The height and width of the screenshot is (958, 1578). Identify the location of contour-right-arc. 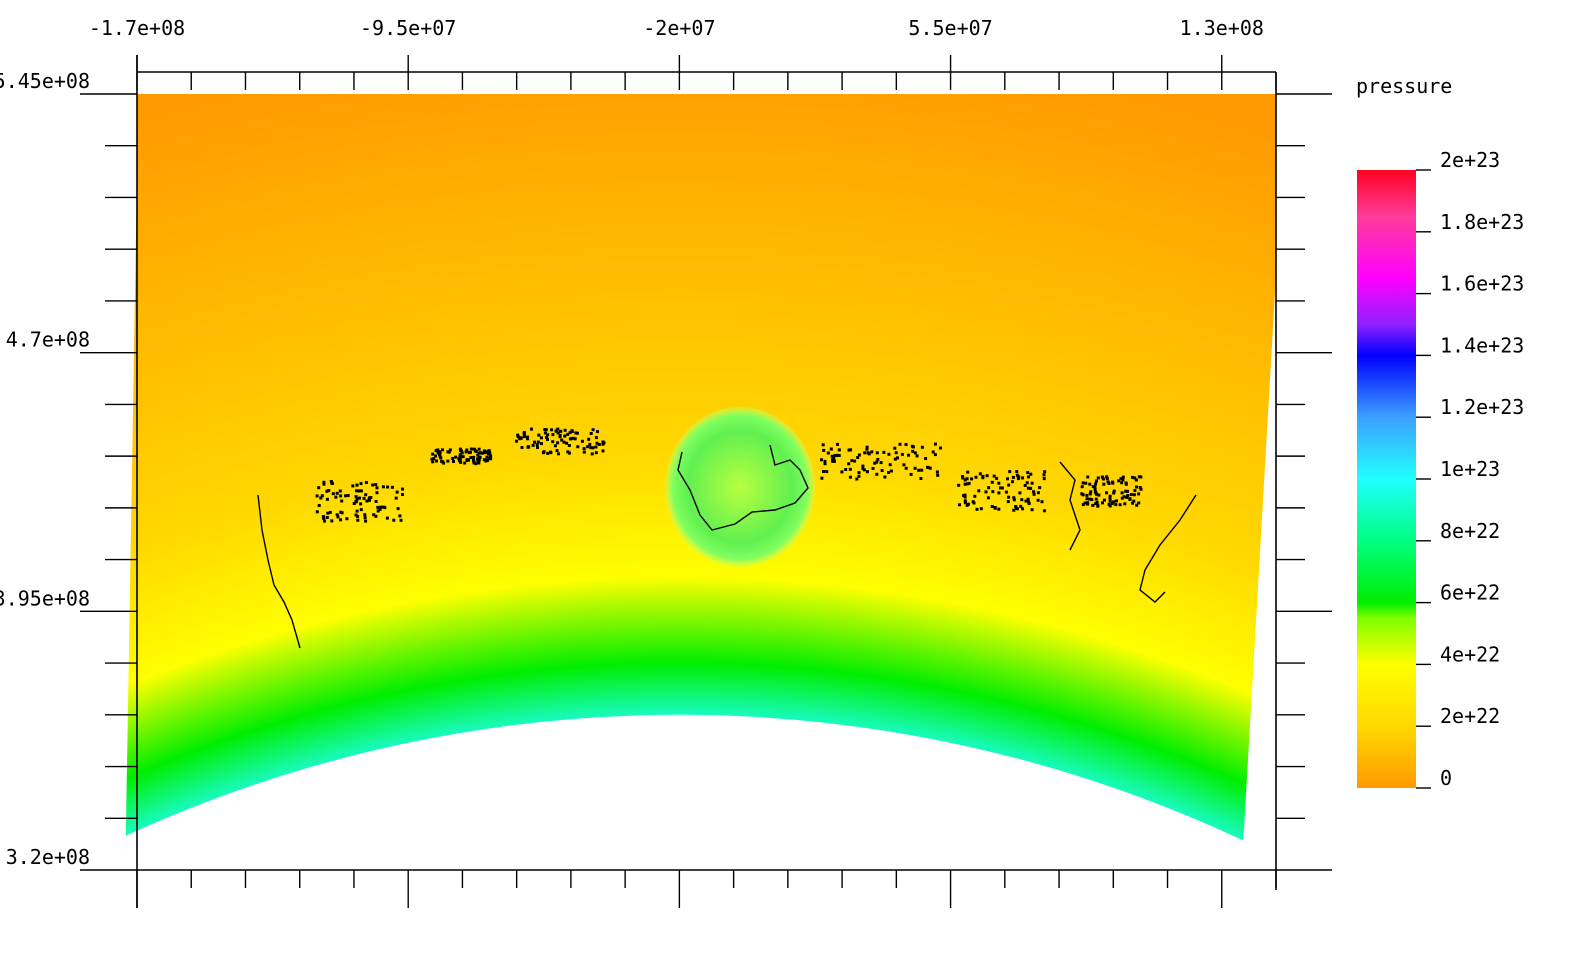
(1070, 506).